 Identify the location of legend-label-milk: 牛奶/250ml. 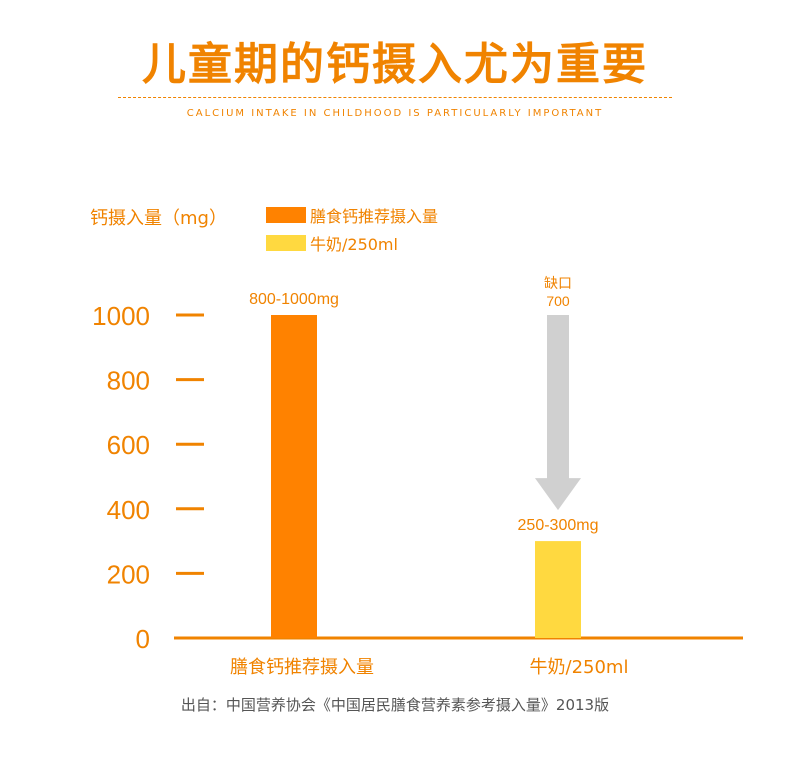
(354, 244).